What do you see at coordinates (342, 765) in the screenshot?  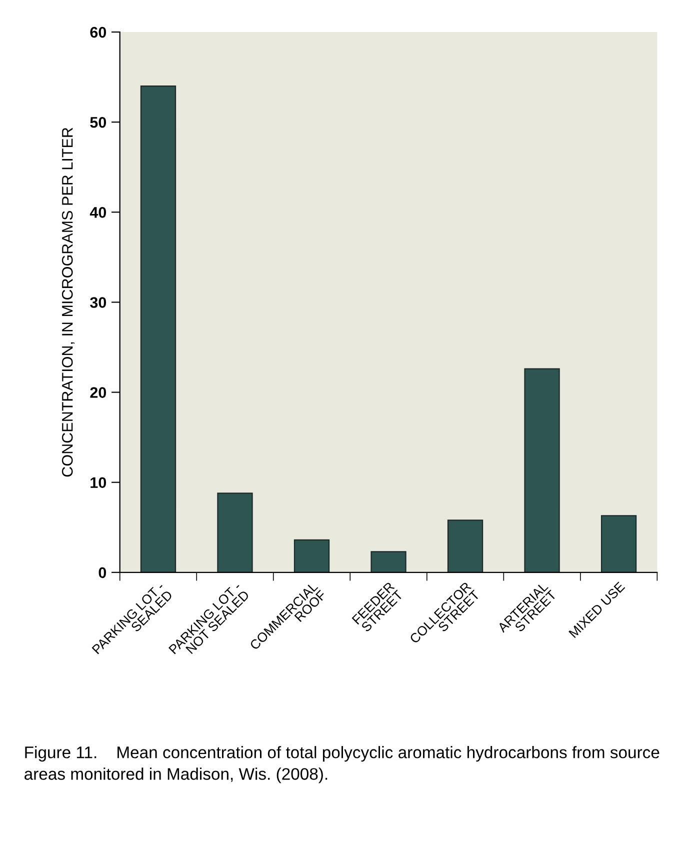 I see `caption: Figure 11. Mean concentration of total polycyclic aromatic hydrocarbons from source areas monitored in Madison, Wis. (2008).` at bounding box center [342, 765].